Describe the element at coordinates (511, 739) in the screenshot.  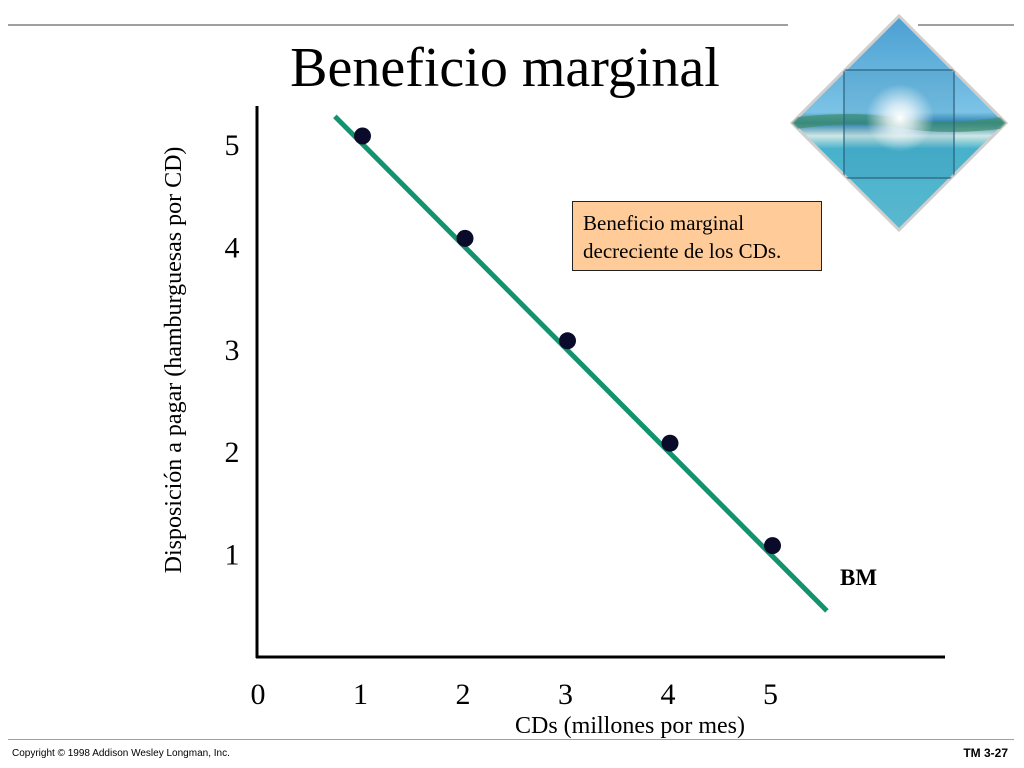
I see `bottom-rule` at that location.